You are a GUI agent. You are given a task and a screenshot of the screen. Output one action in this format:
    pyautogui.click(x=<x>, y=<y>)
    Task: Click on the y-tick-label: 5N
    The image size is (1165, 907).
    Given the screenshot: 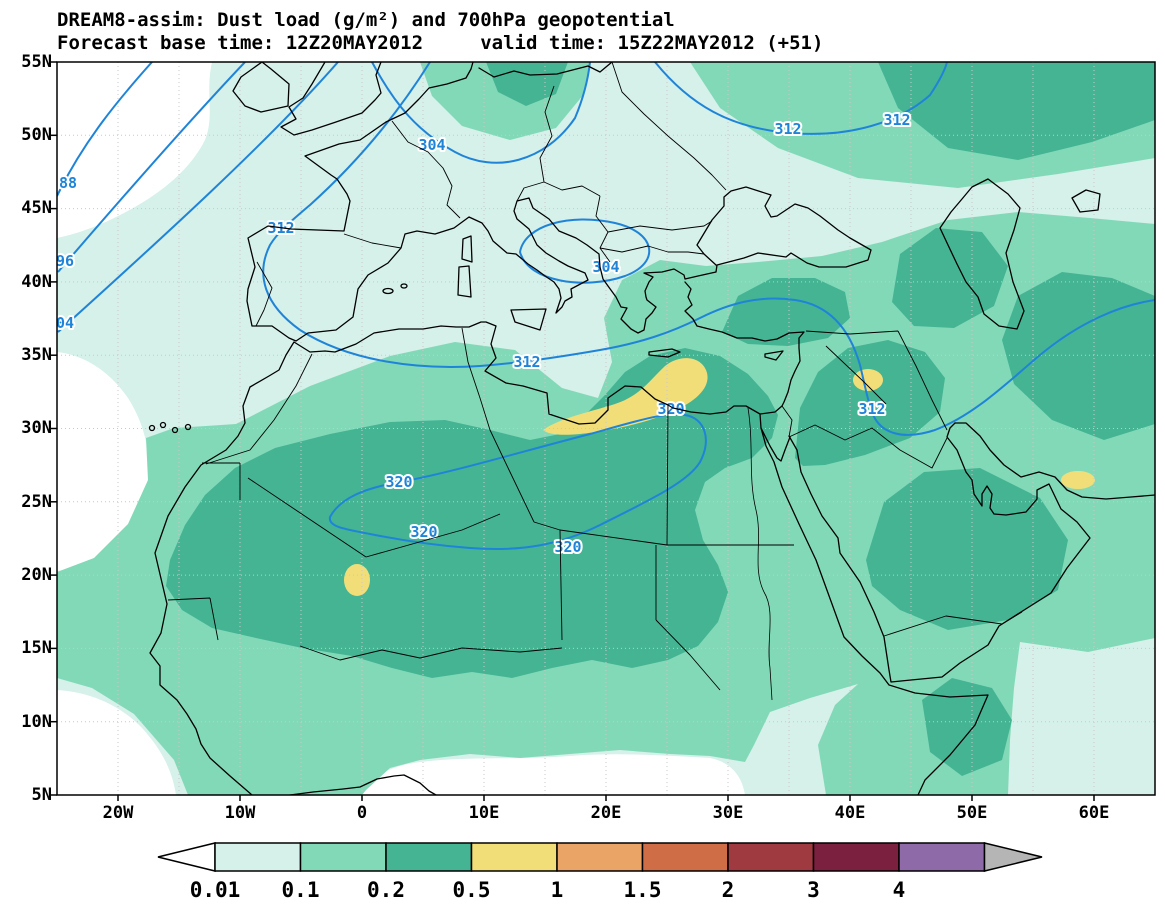 What is the action you would take?
    pyautogui.click(x=42, y=795)
    